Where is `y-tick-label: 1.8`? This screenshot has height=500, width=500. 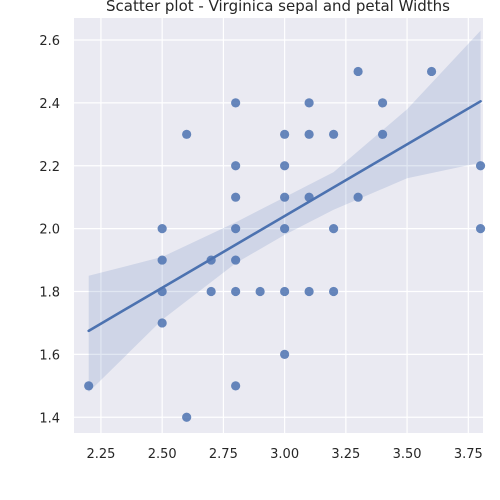 y-tick-label: 1.8 is located at coordinates (49, 293).